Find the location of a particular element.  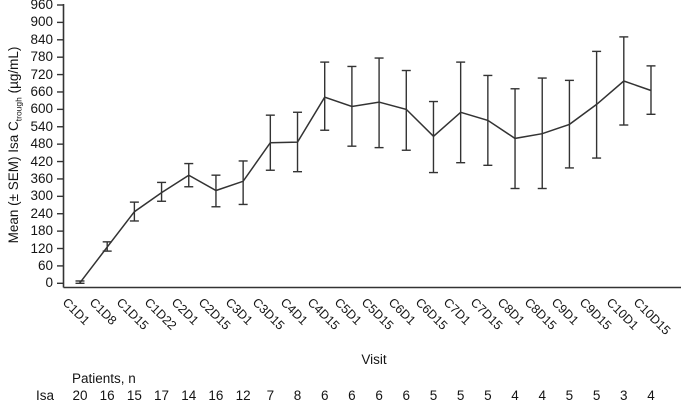

y-tick-label: 0 is located at coordinates (49, 283).